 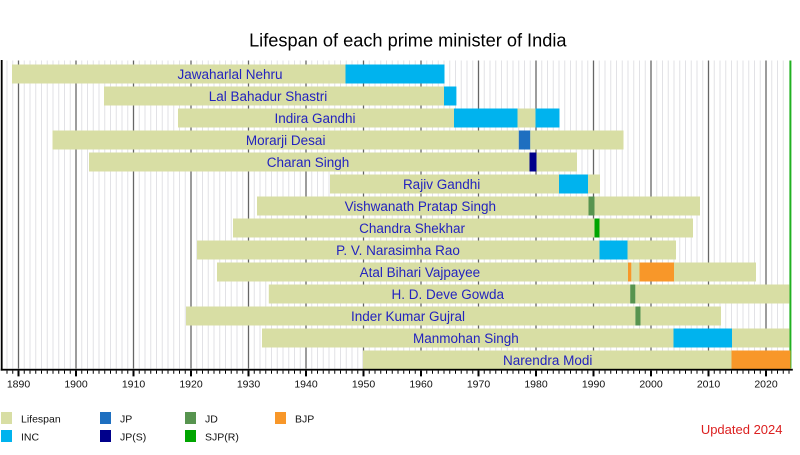 I want to click on svg-text: 1900, so click(x=76, y=385).